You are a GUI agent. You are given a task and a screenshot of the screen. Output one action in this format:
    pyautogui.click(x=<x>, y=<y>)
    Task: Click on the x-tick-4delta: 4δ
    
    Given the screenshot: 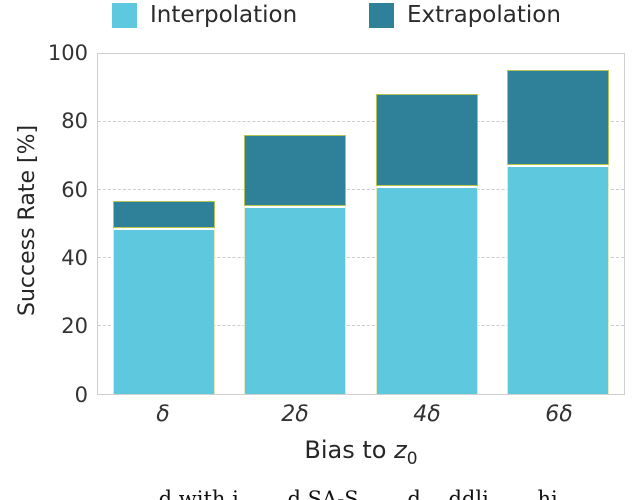 What is the action you would take?
    pyautogui.click(x=427, y=414)
    